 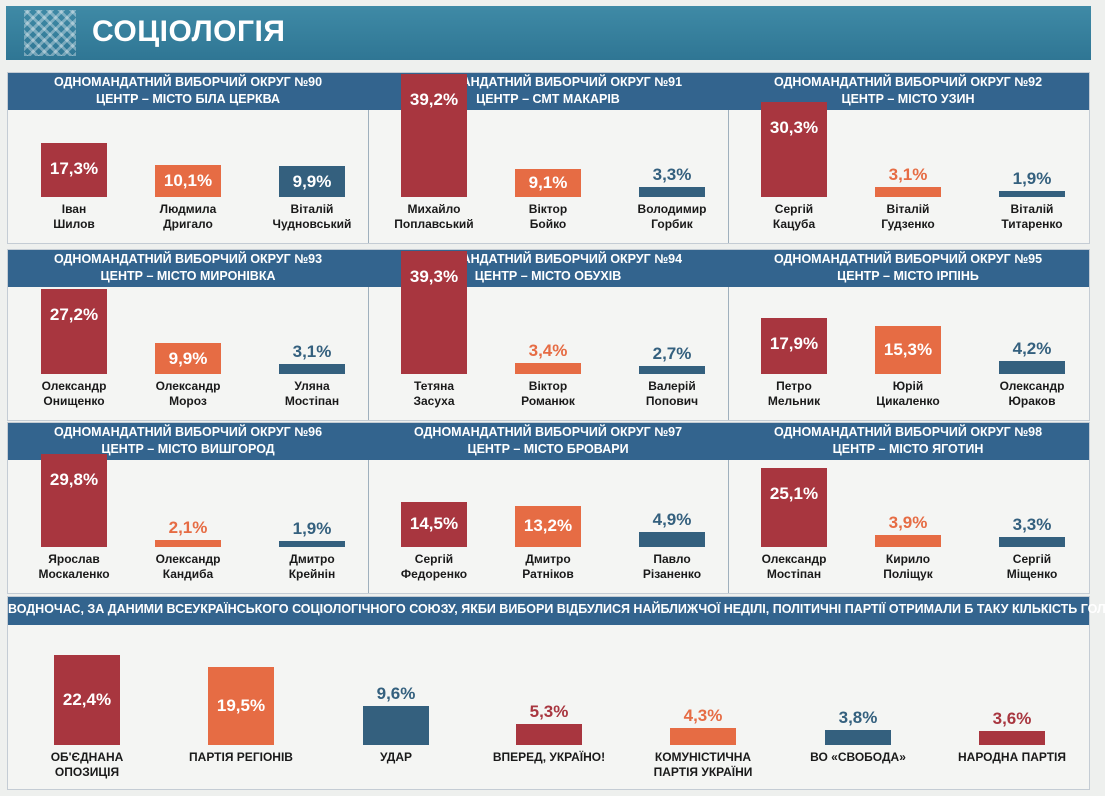 I want to click on candidate-name: Володимир Горбик, so click(x=672, y=217).